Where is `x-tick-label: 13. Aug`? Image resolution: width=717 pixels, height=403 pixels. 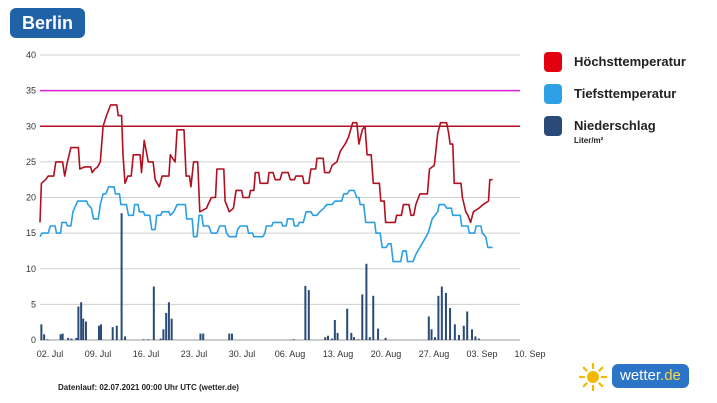
x-tick-label: 13. Aug is located at coordinates (338, 354).